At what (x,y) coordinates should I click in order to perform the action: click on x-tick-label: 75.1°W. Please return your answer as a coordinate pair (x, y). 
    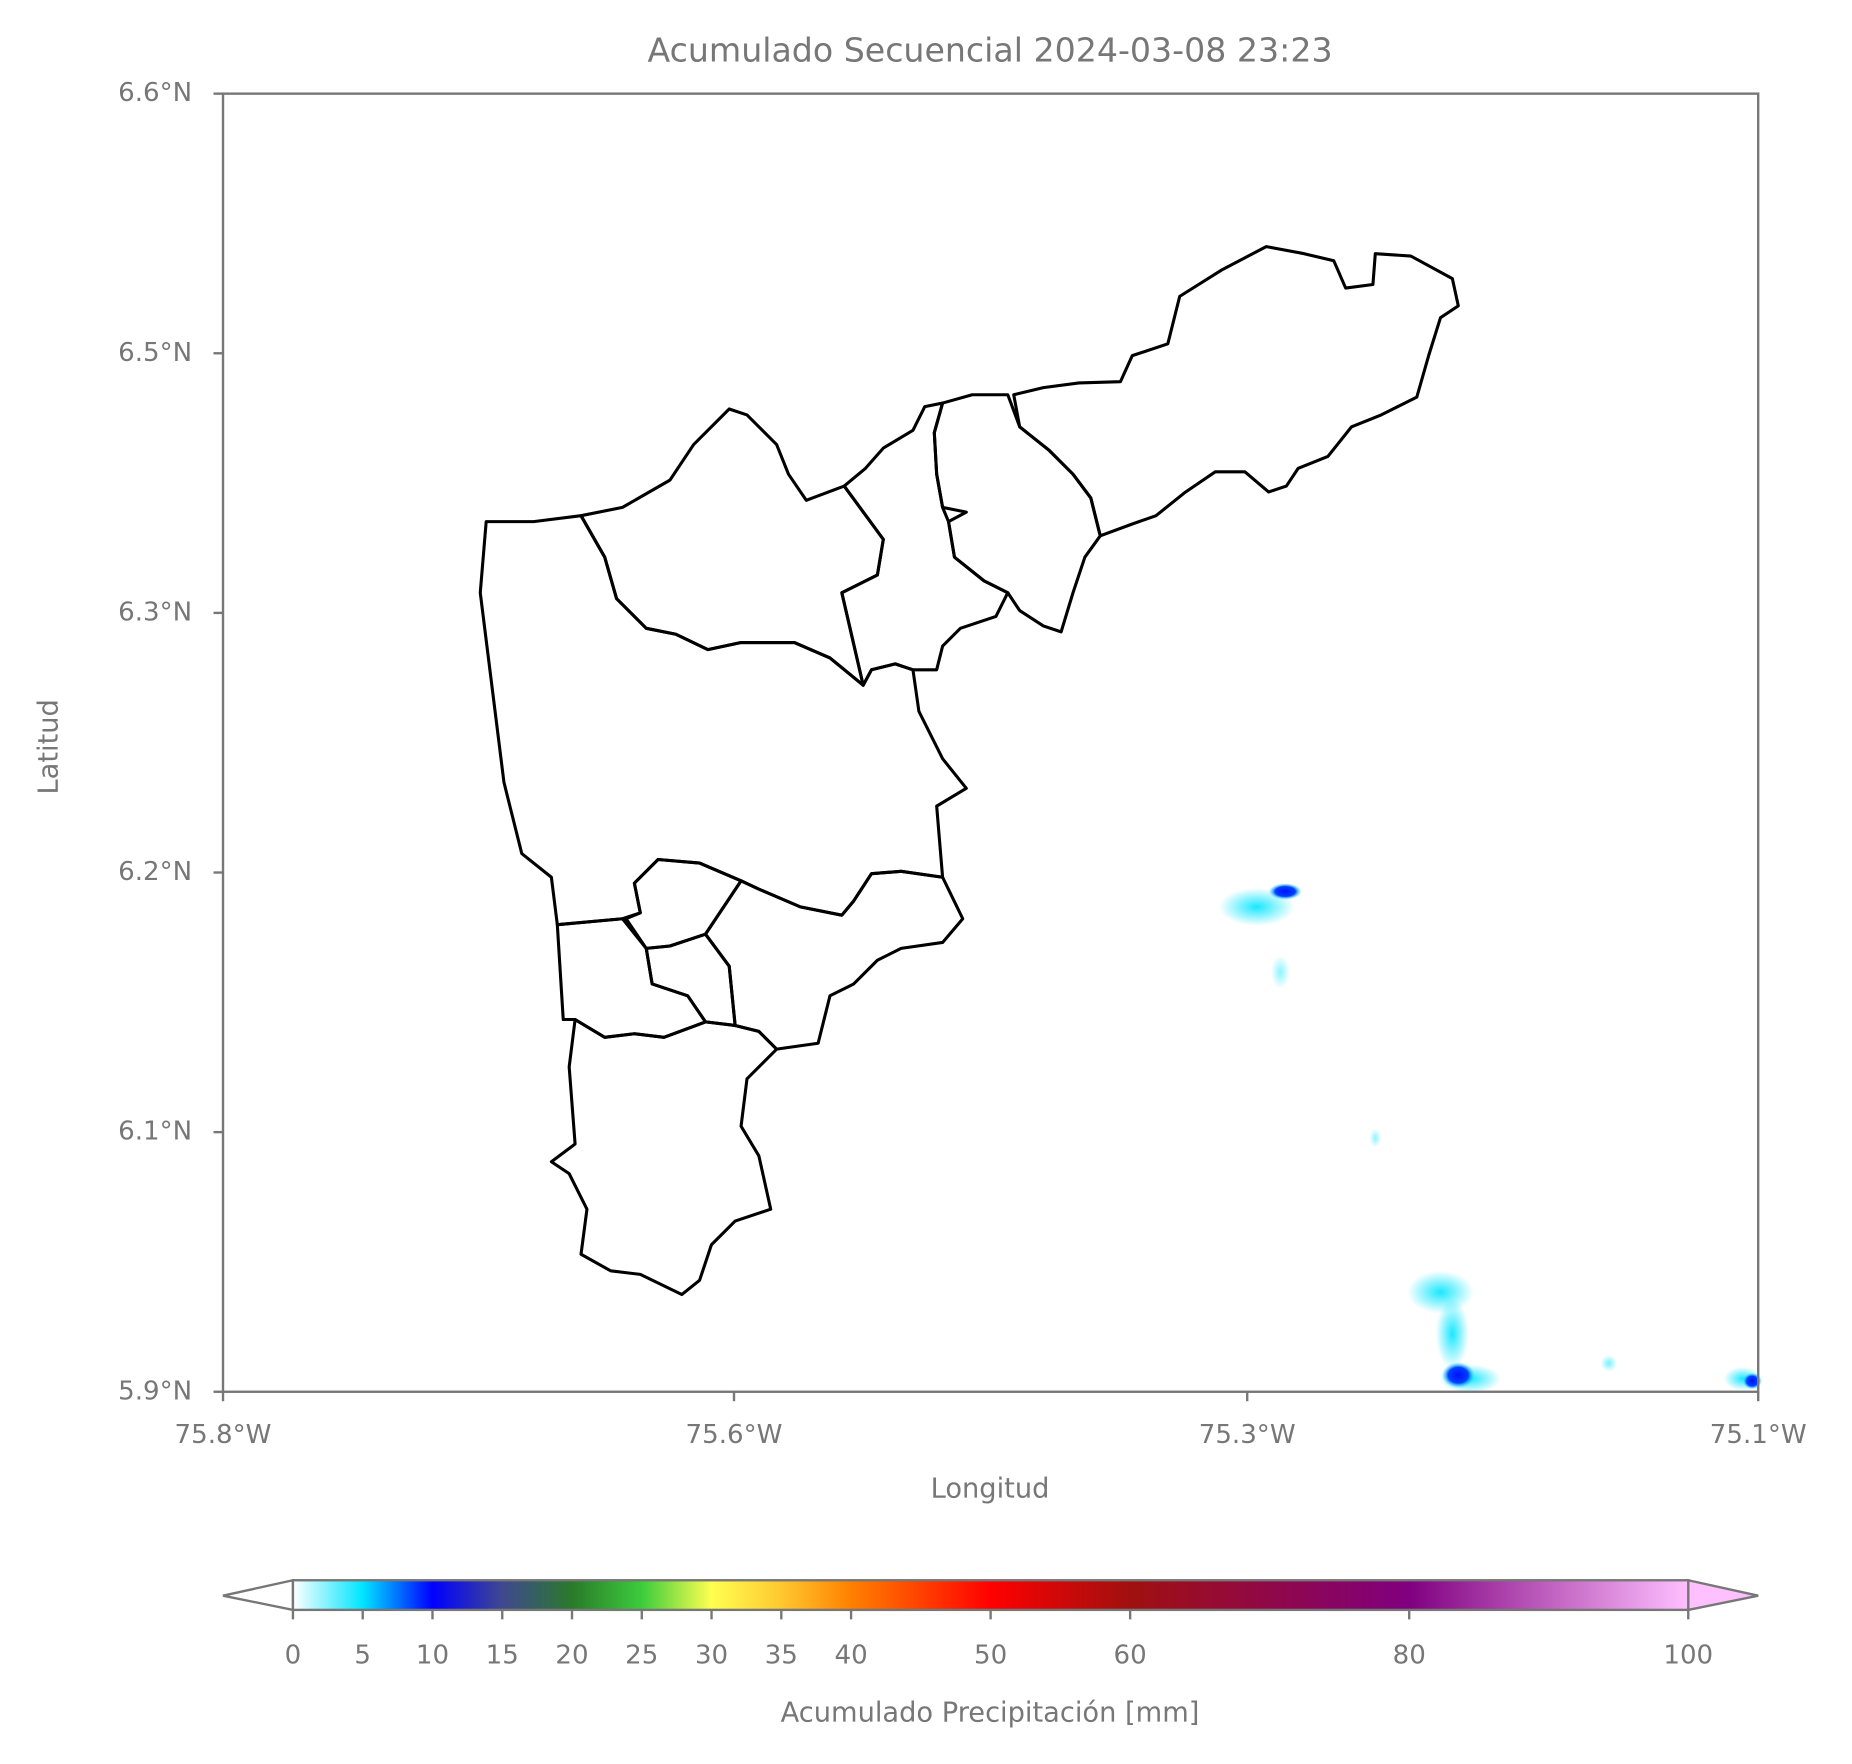
    Looking at the image, I should click on (1758, 1435).